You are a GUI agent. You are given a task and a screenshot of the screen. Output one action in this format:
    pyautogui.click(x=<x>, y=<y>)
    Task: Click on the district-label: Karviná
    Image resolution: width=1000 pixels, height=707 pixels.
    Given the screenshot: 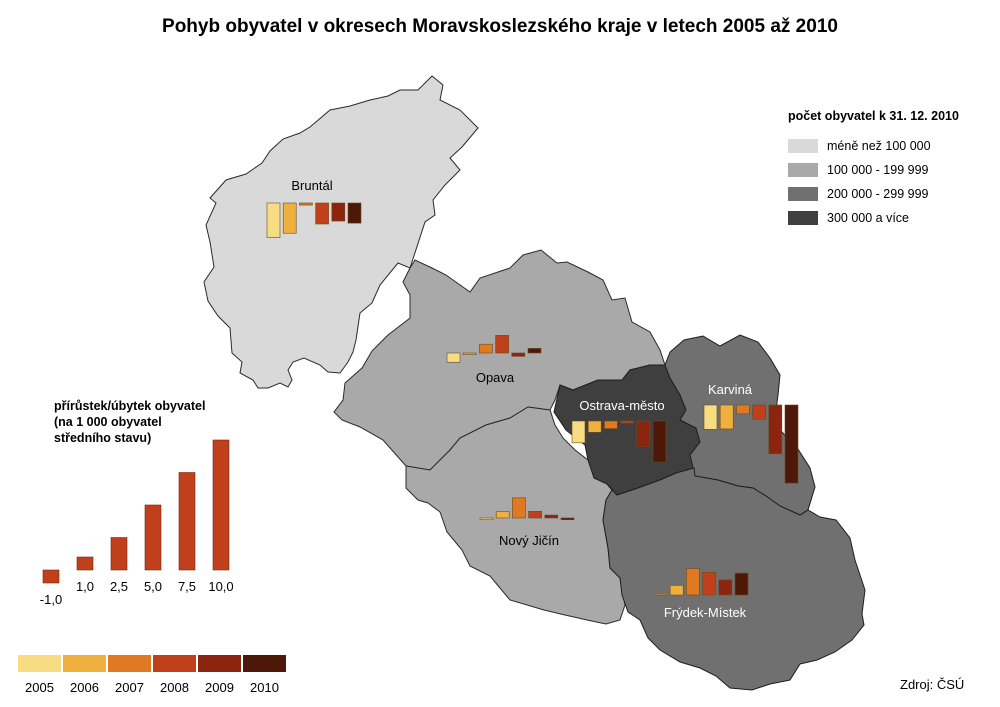 What is the action you would take?
    pyautogui.click(x=730, y=389)
    